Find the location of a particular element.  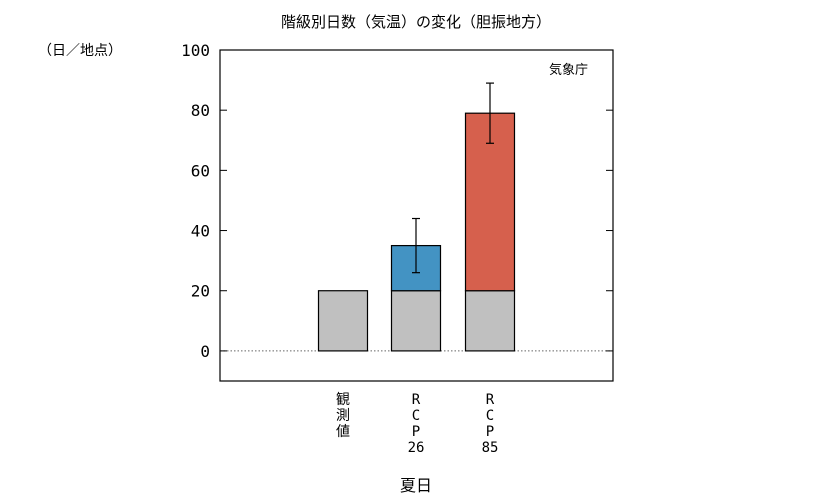

y-tick-label: 80 is located at coordinates (200, 110).